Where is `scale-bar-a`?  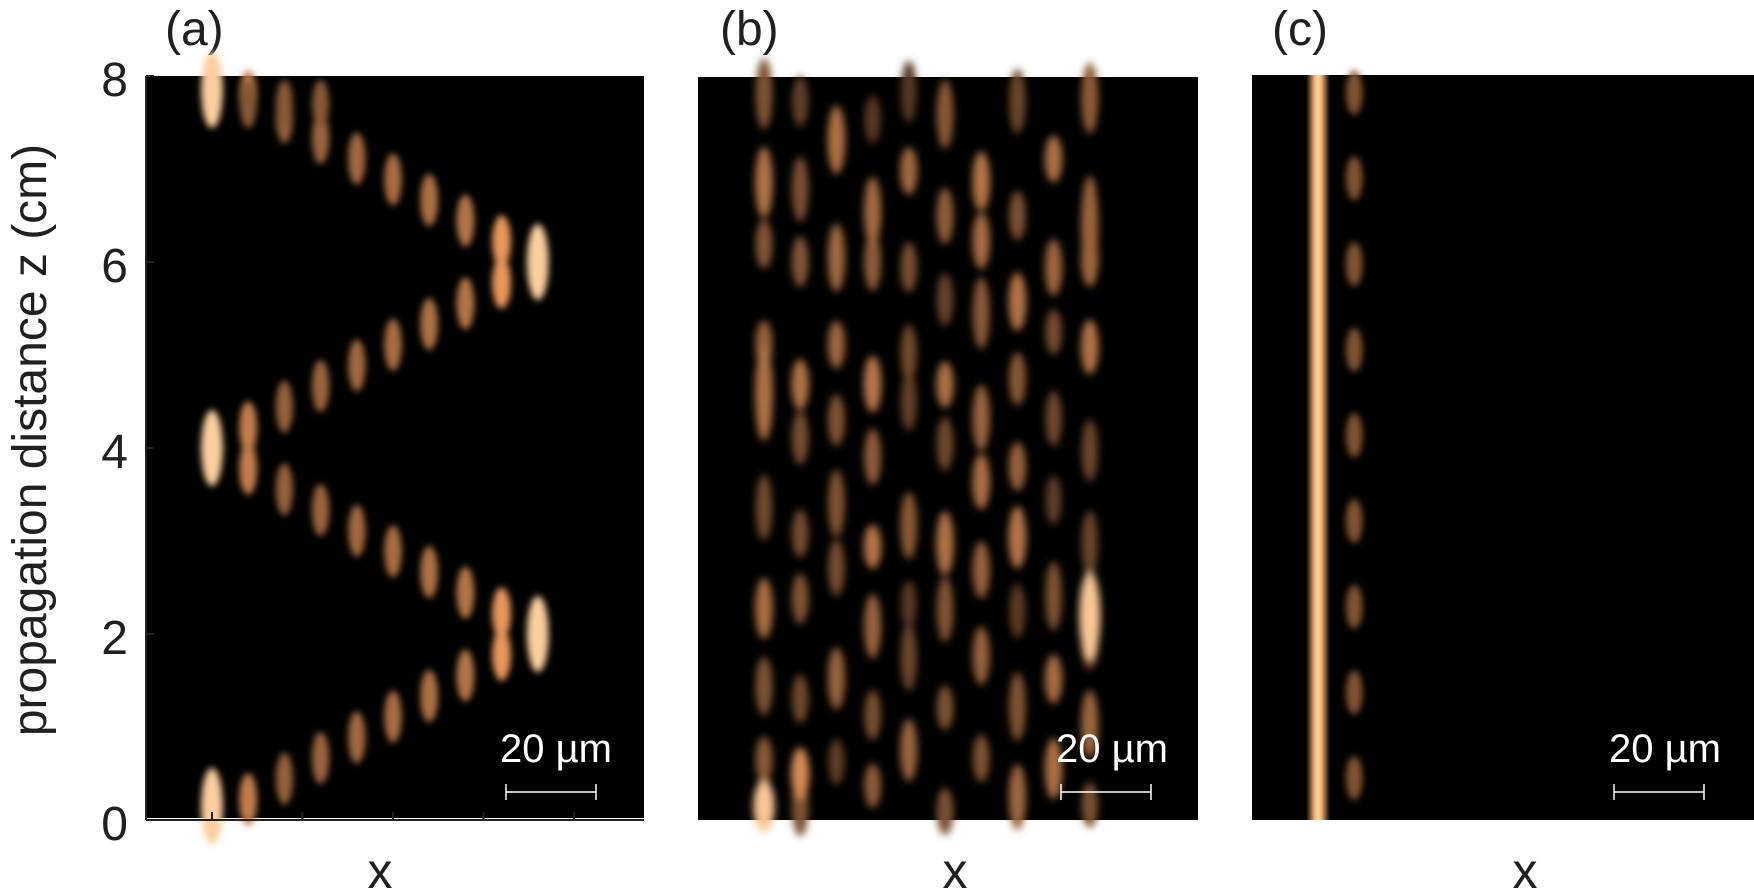
scale-bar-a is located at coordinates (551, 792).